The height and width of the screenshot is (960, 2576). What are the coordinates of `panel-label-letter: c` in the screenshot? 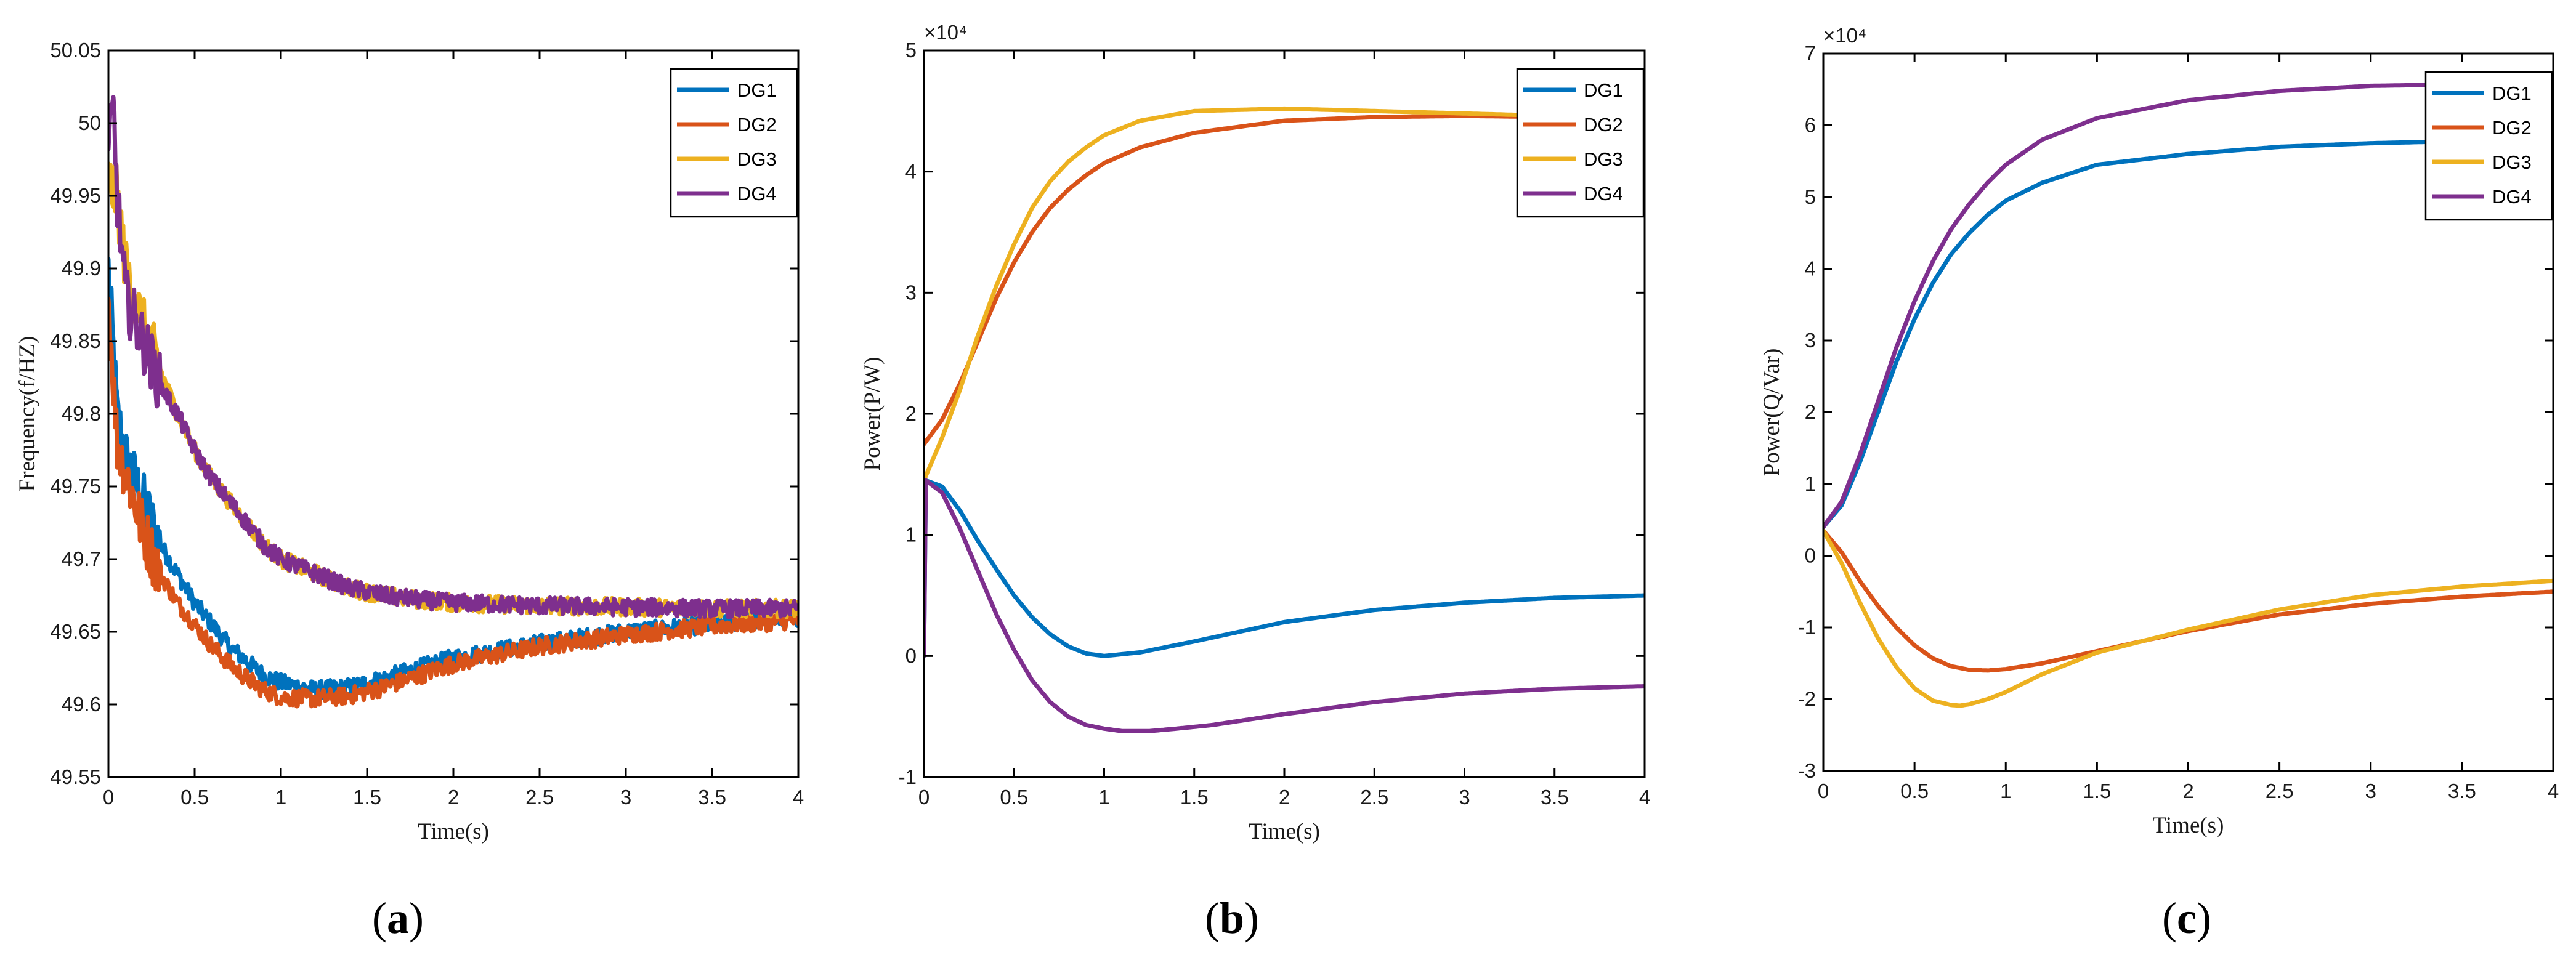 It's located at (2187, 918).